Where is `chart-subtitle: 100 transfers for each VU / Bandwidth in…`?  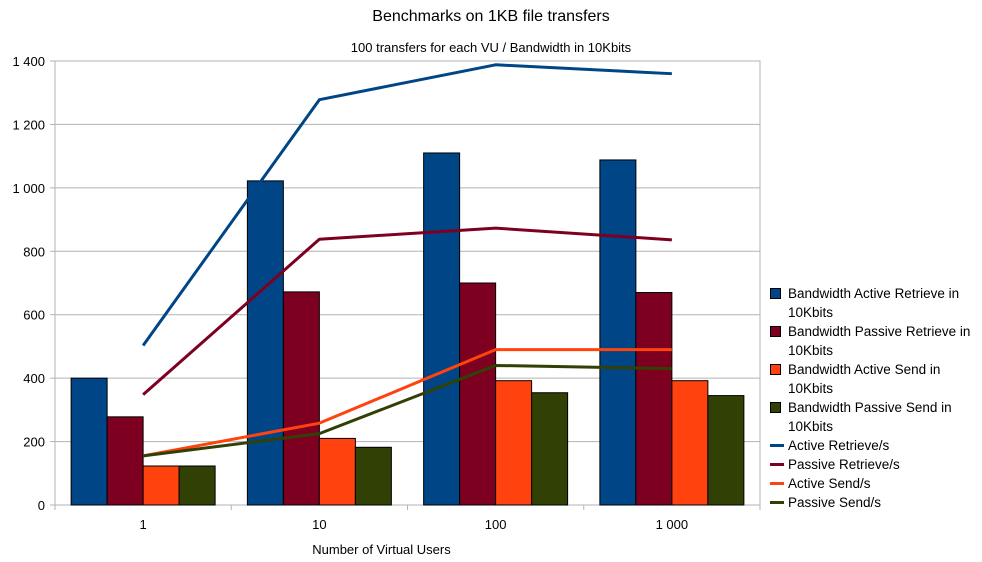
chart-subtitle: 100 transfers for each VU / Bandwidth in… is located at coordinates (491, 47).